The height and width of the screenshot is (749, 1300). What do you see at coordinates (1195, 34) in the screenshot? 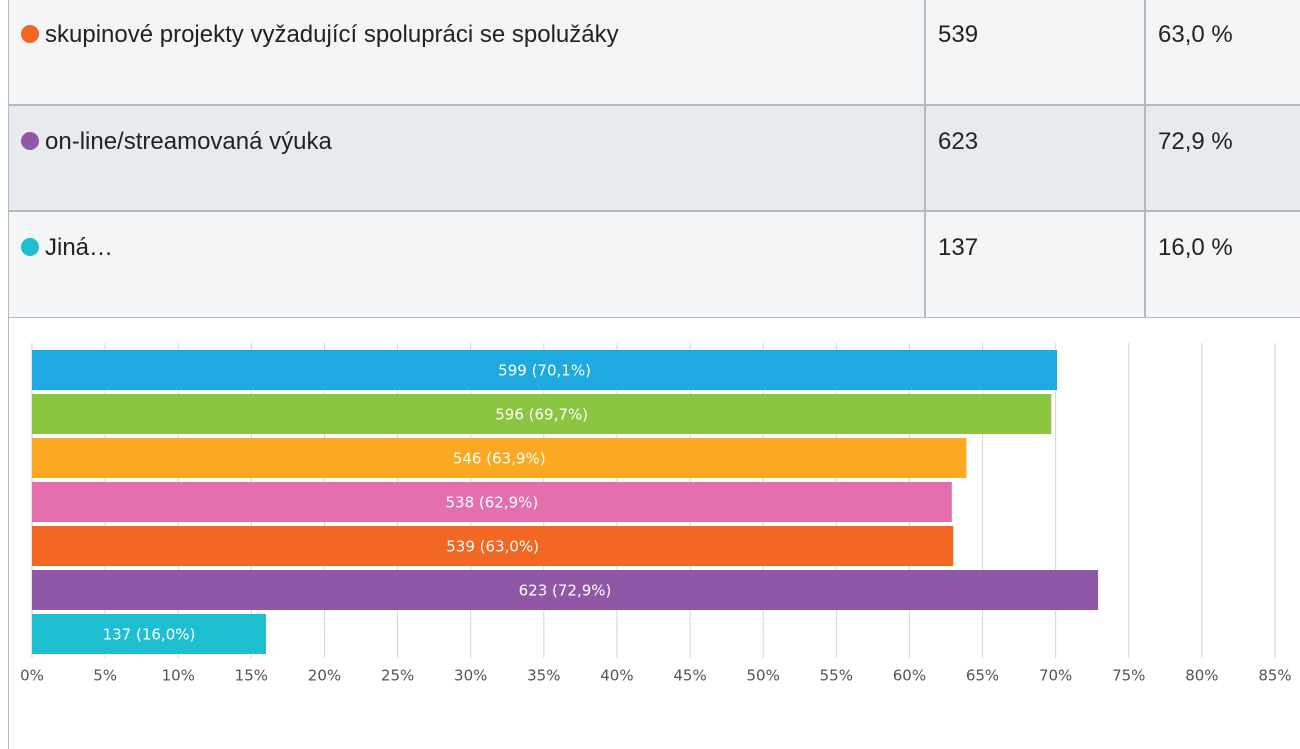
I see `percent-text: 63,0 %` at bounding box center [1195, 34].